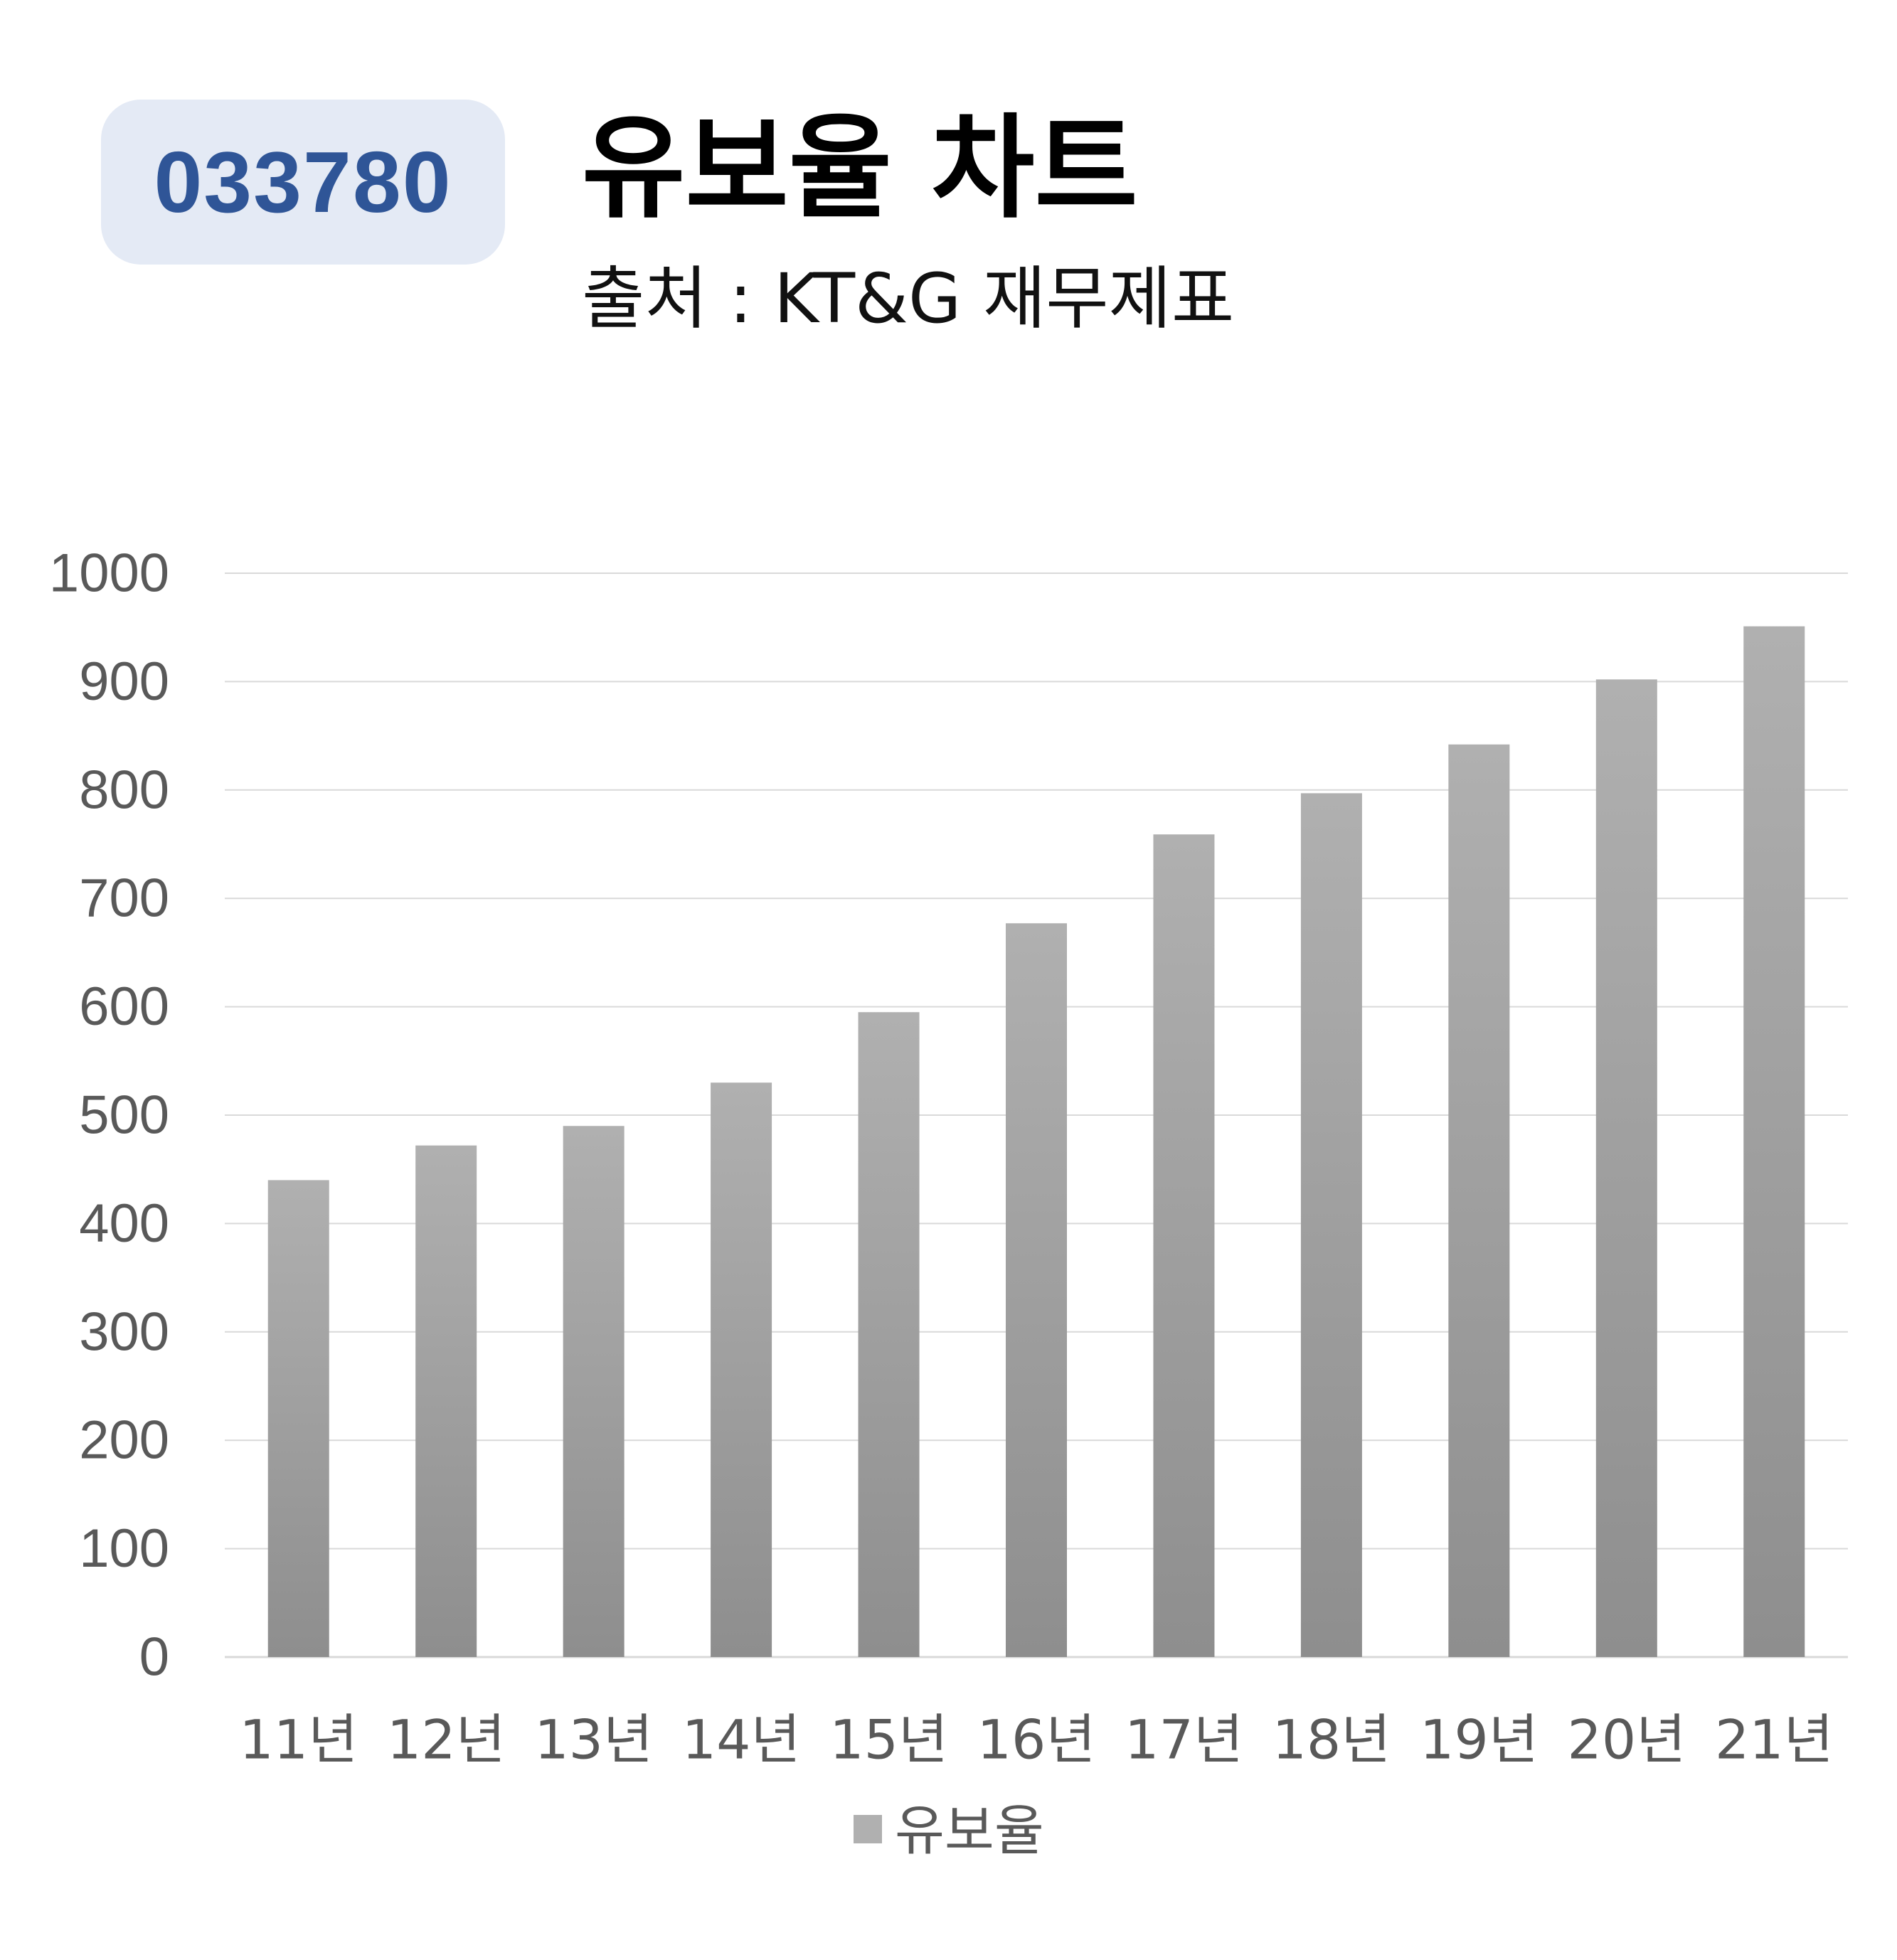 The height and width of the screenshot is (1960, 1897). Describe the element at coordinates (124, 1440) in the screenshot. I see `y-tick-label: 200` at that location.